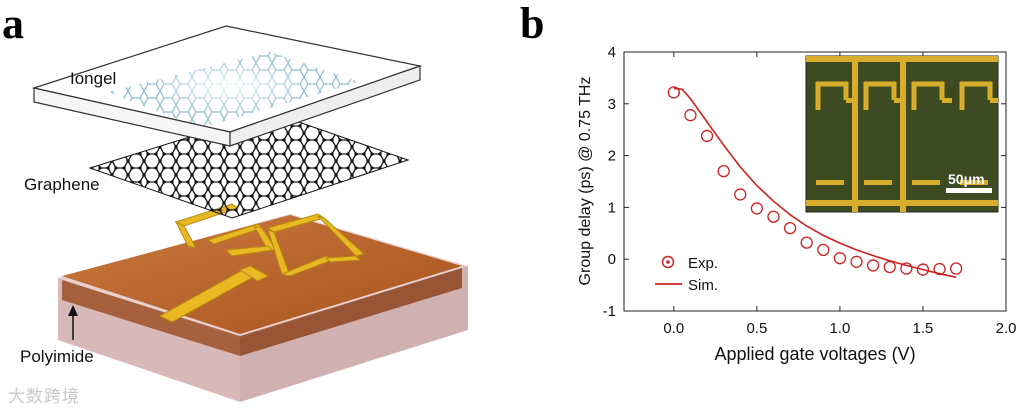 The width and height of the screenshot is (1025, 414). Describe the element at coordinates (923, 328) in the screenshot. I see `x-tick-label: 1.5` at that location.